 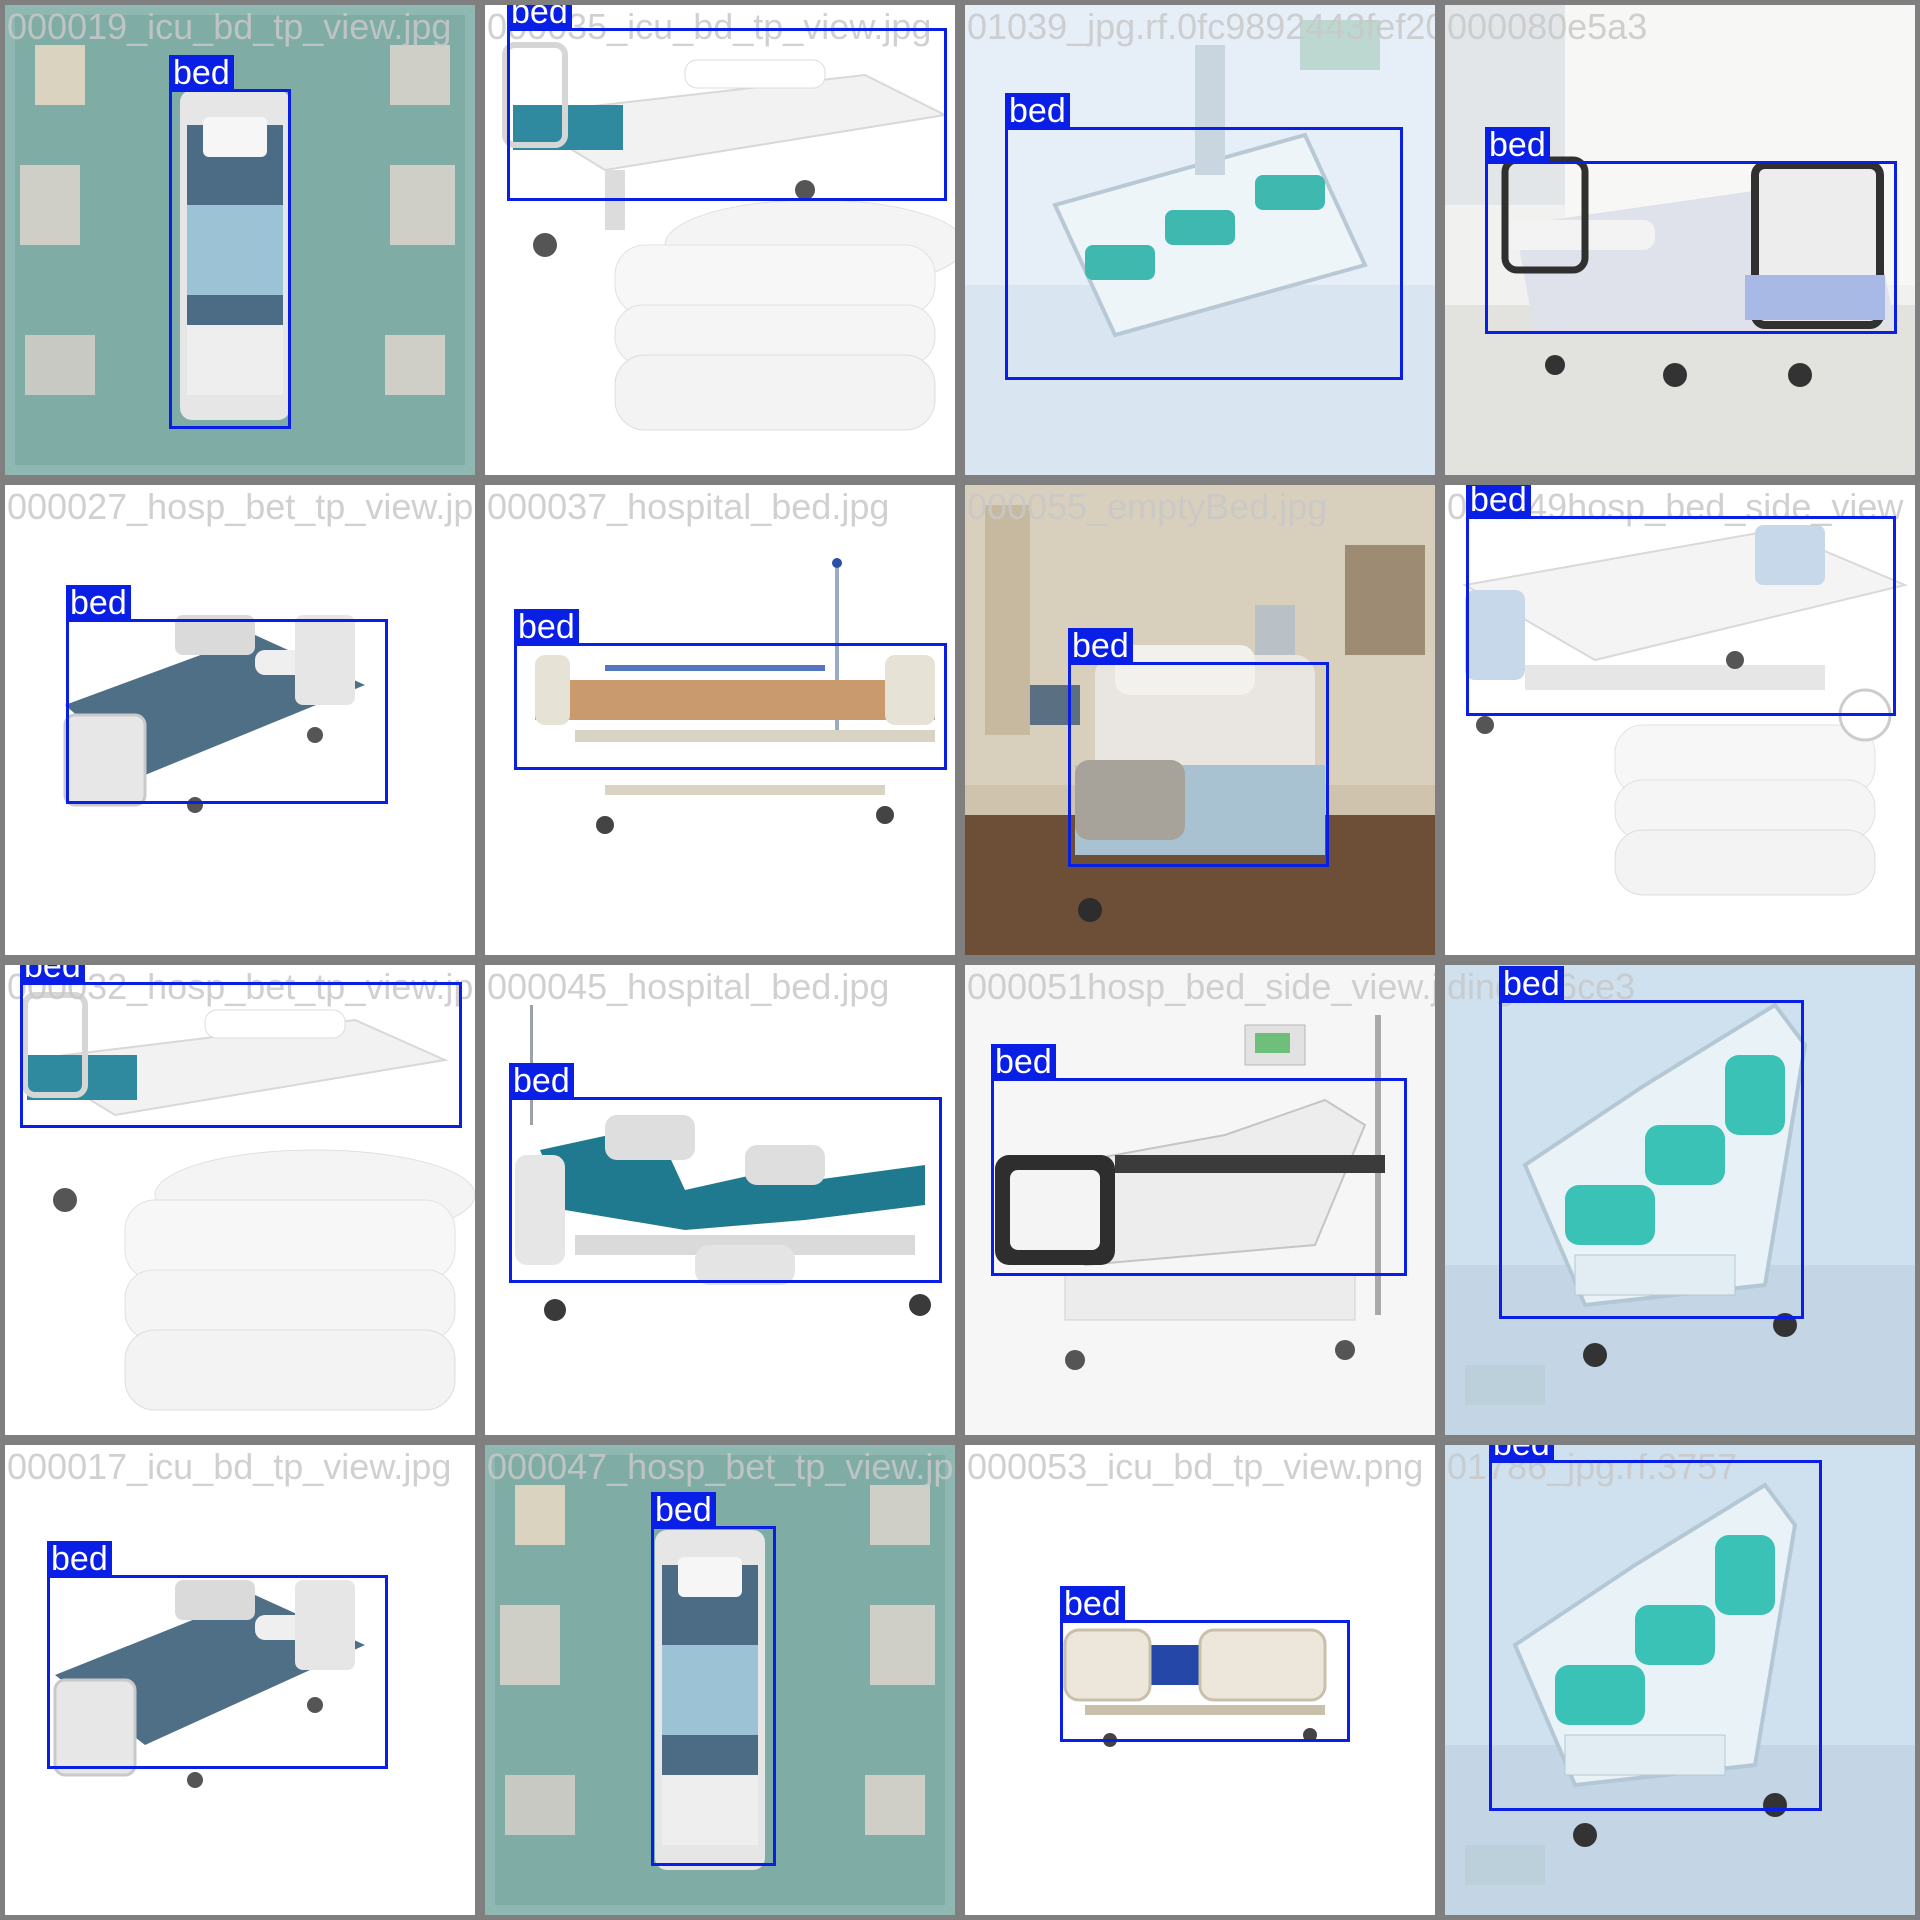 I want to click on image-tile: 01786_jpg.rf.3757 bed, so click(x=1680, y=1680).